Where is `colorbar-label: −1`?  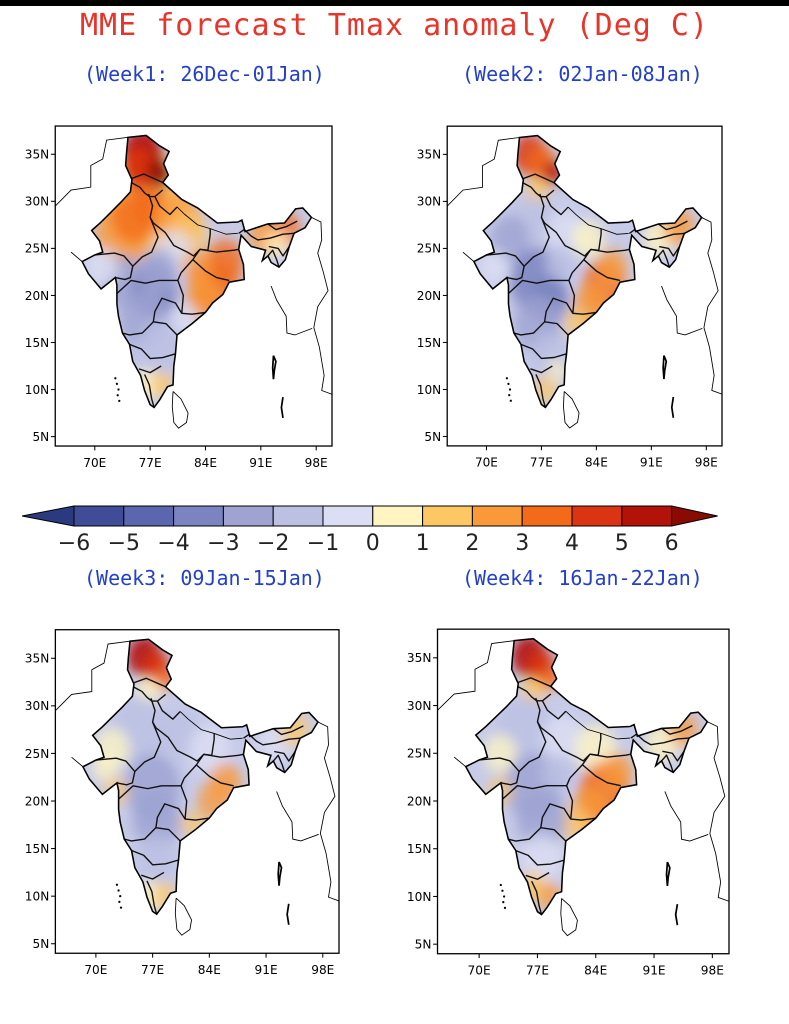
colorbar-label: −1 is located at coordinates (323, 543).